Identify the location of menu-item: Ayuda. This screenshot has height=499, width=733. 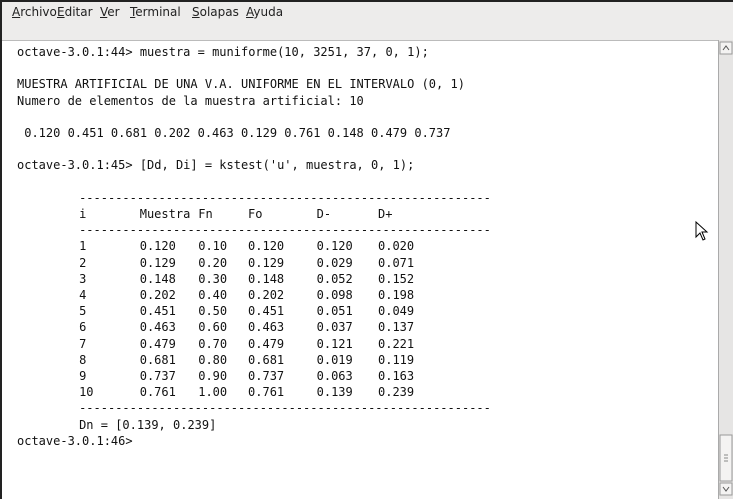
(265, 12).